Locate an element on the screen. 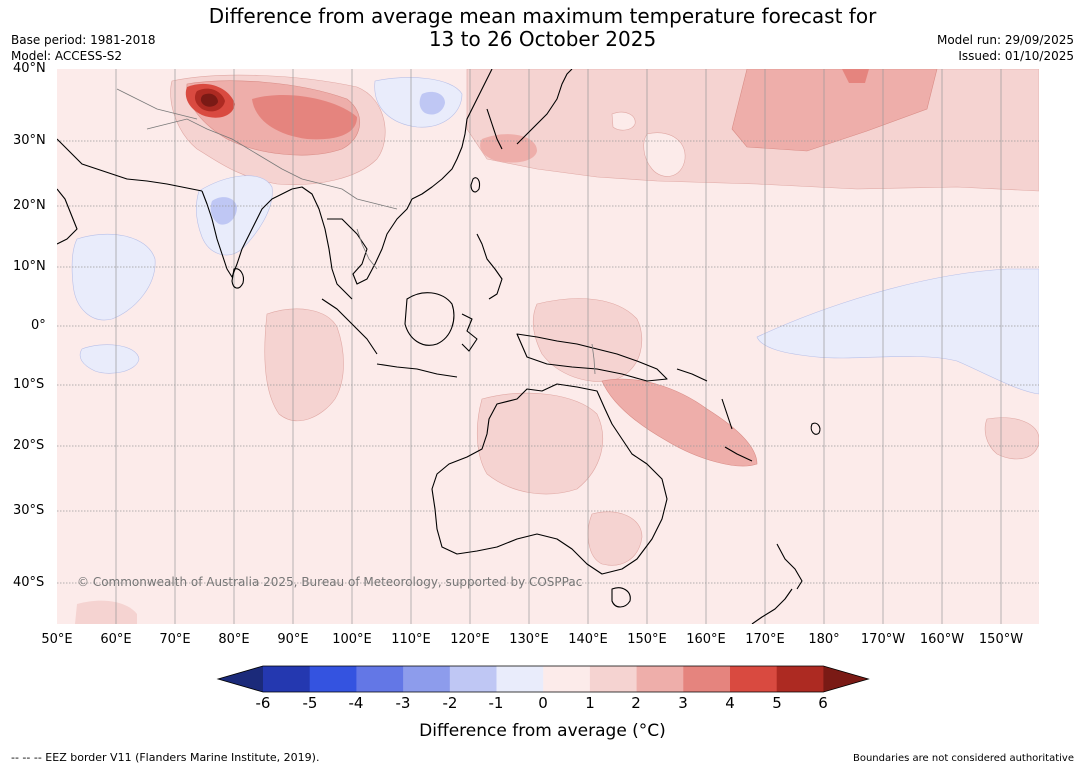 The height and width of the screenshot is (770, 1085). colorbar-extend-high is located at coordinates (846, 679).